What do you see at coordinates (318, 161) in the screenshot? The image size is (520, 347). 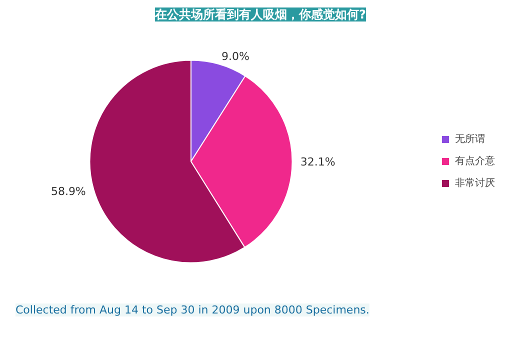 I see `data-label: 32.1%` at bounding box center [318, 161].